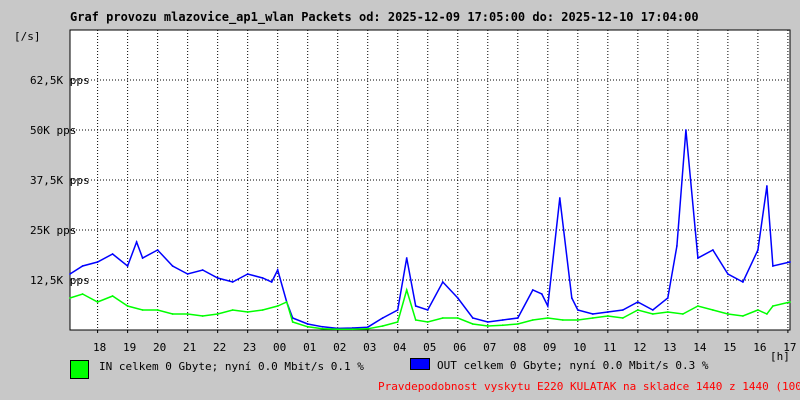 The image size is (800, 400). I want to click on x-tick-label: 21, so click(189, 347).